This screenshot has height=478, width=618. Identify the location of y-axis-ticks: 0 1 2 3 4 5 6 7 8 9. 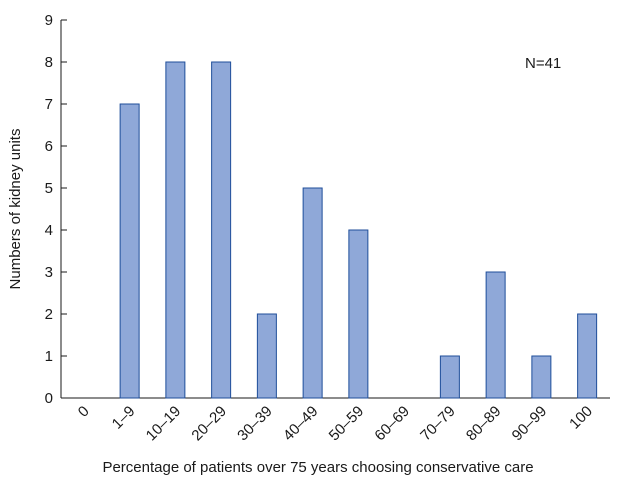
(56, 209).